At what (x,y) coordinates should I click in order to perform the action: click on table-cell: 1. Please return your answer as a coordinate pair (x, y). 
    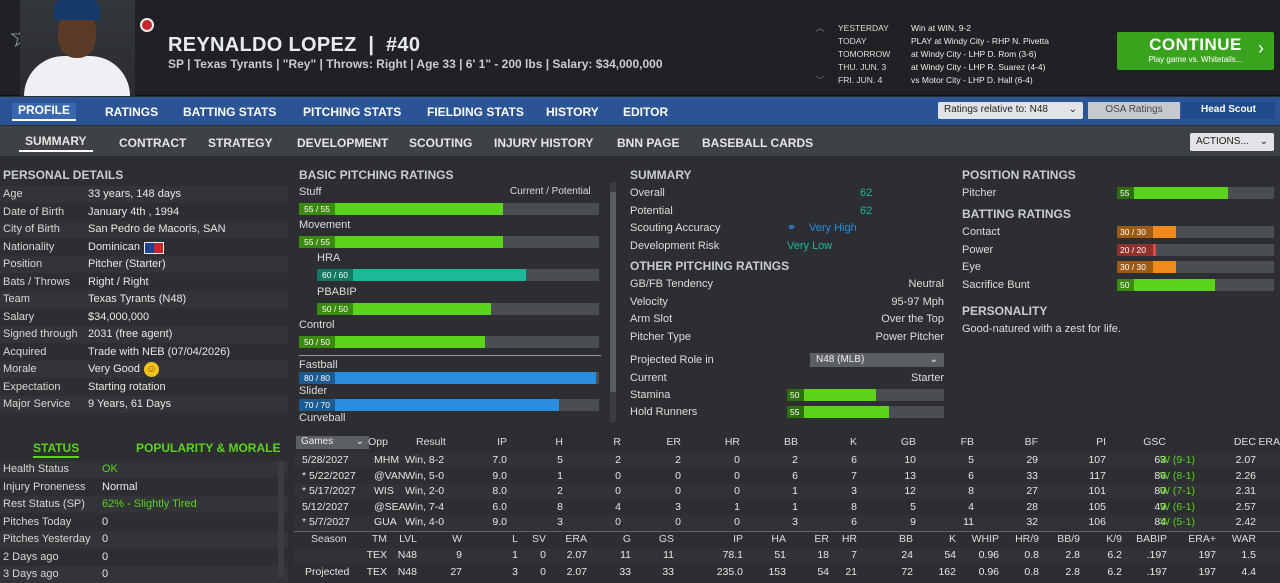
    Looking at the image, I should click on (515, 555).